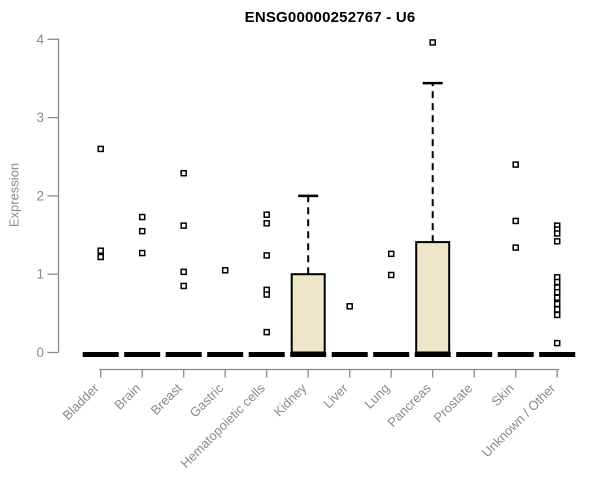 This screenshot has width=600, height=500. What do you see at coordinates (409, 405) in the screenshot?
I see `x-tick-label: Pancreas` at bounding box center [409, 405].